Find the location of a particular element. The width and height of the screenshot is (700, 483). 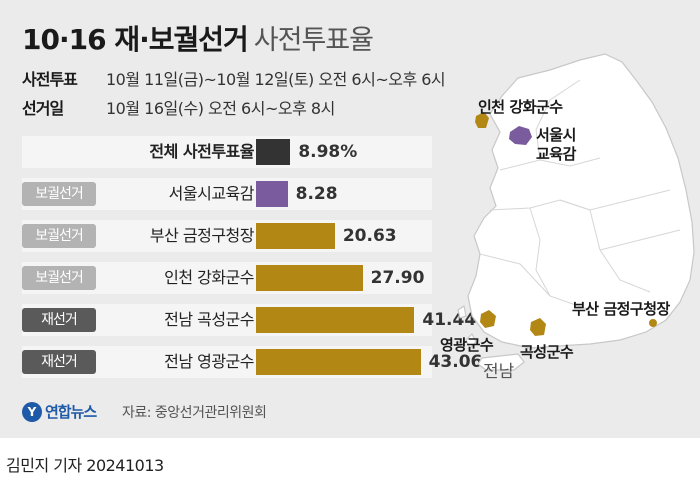

value-label: 43.06 is located at coordinates (455, 362).